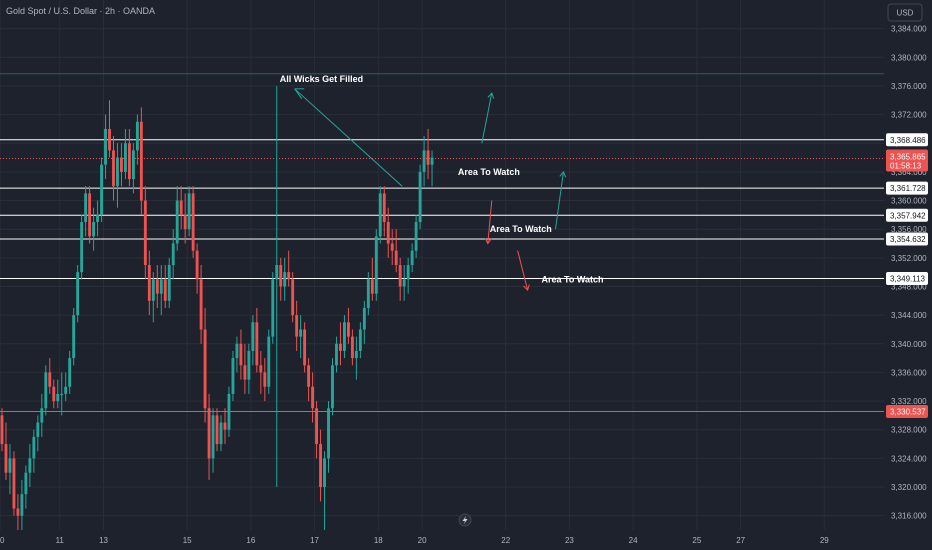  Describe the element at coordinates (909, 487) in the screenshot. I see `price-tick-label: 3,320.000` at that location.